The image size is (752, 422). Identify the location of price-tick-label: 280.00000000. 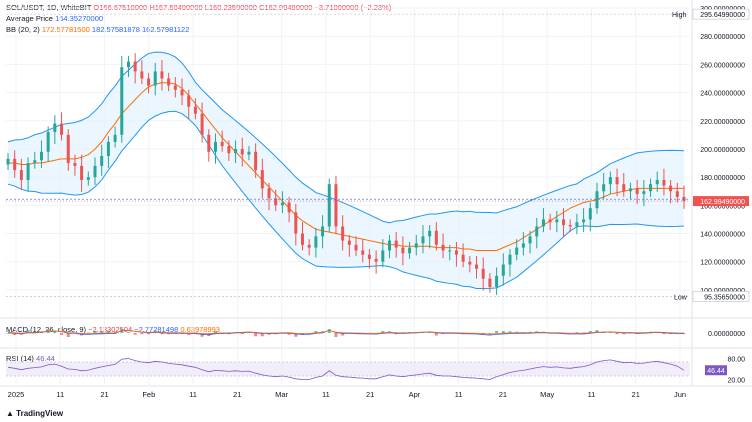
(722, 37).